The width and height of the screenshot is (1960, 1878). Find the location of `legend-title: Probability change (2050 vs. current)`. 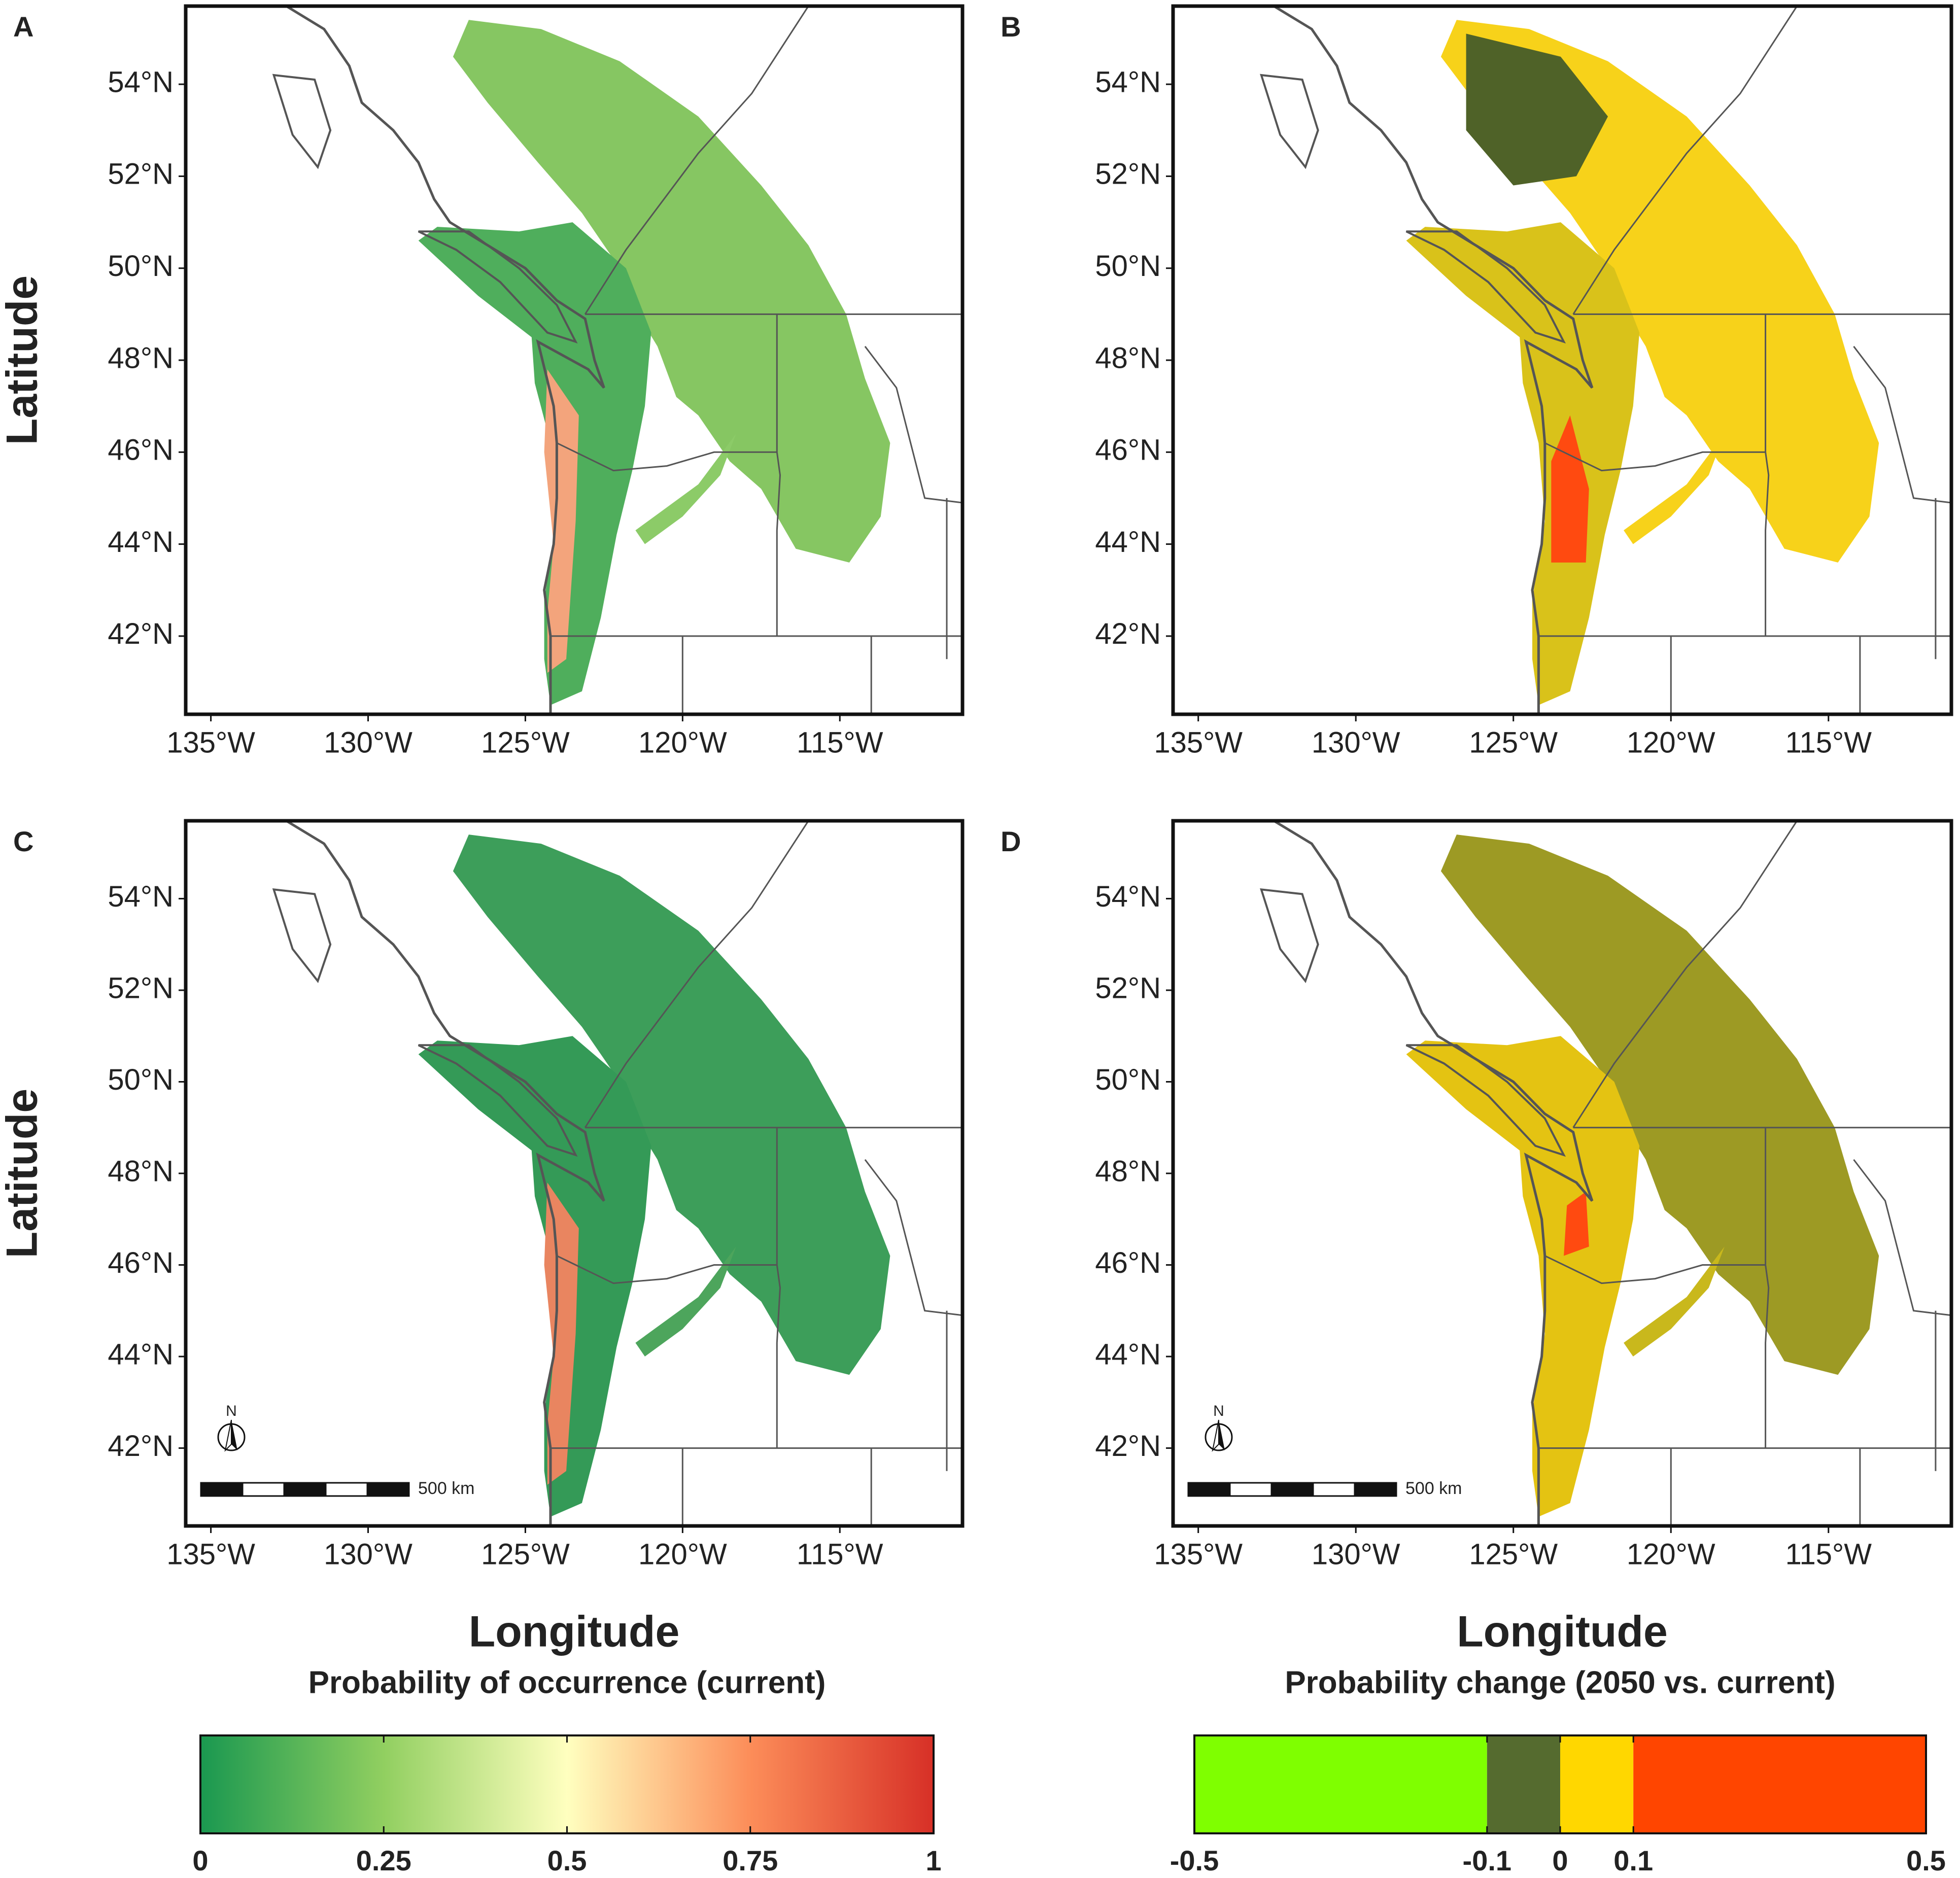

legend-title: Probability change (2050 vs. current) is located at coordinates (1560, 1682).